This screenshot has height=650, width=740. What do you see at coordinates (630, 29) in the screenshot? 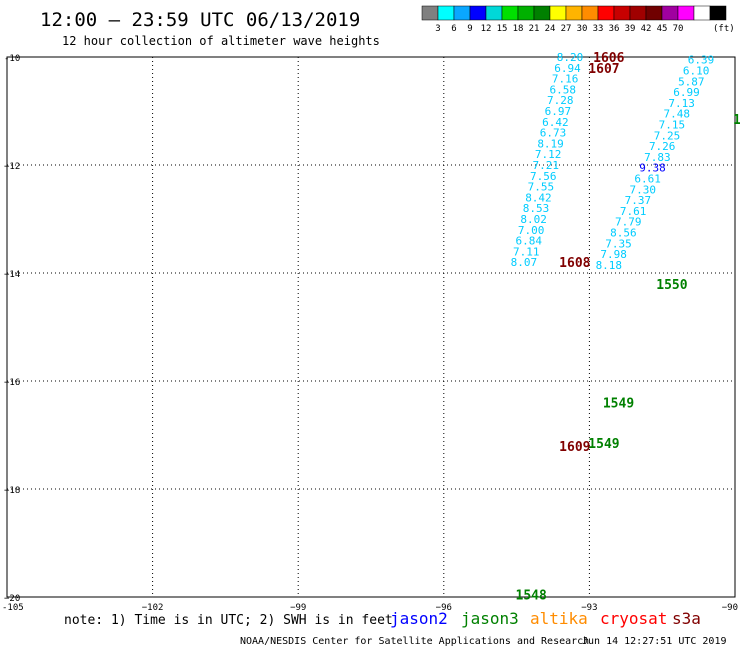
I see `color-scale-tick: 39` at bounding box center [630, 29].